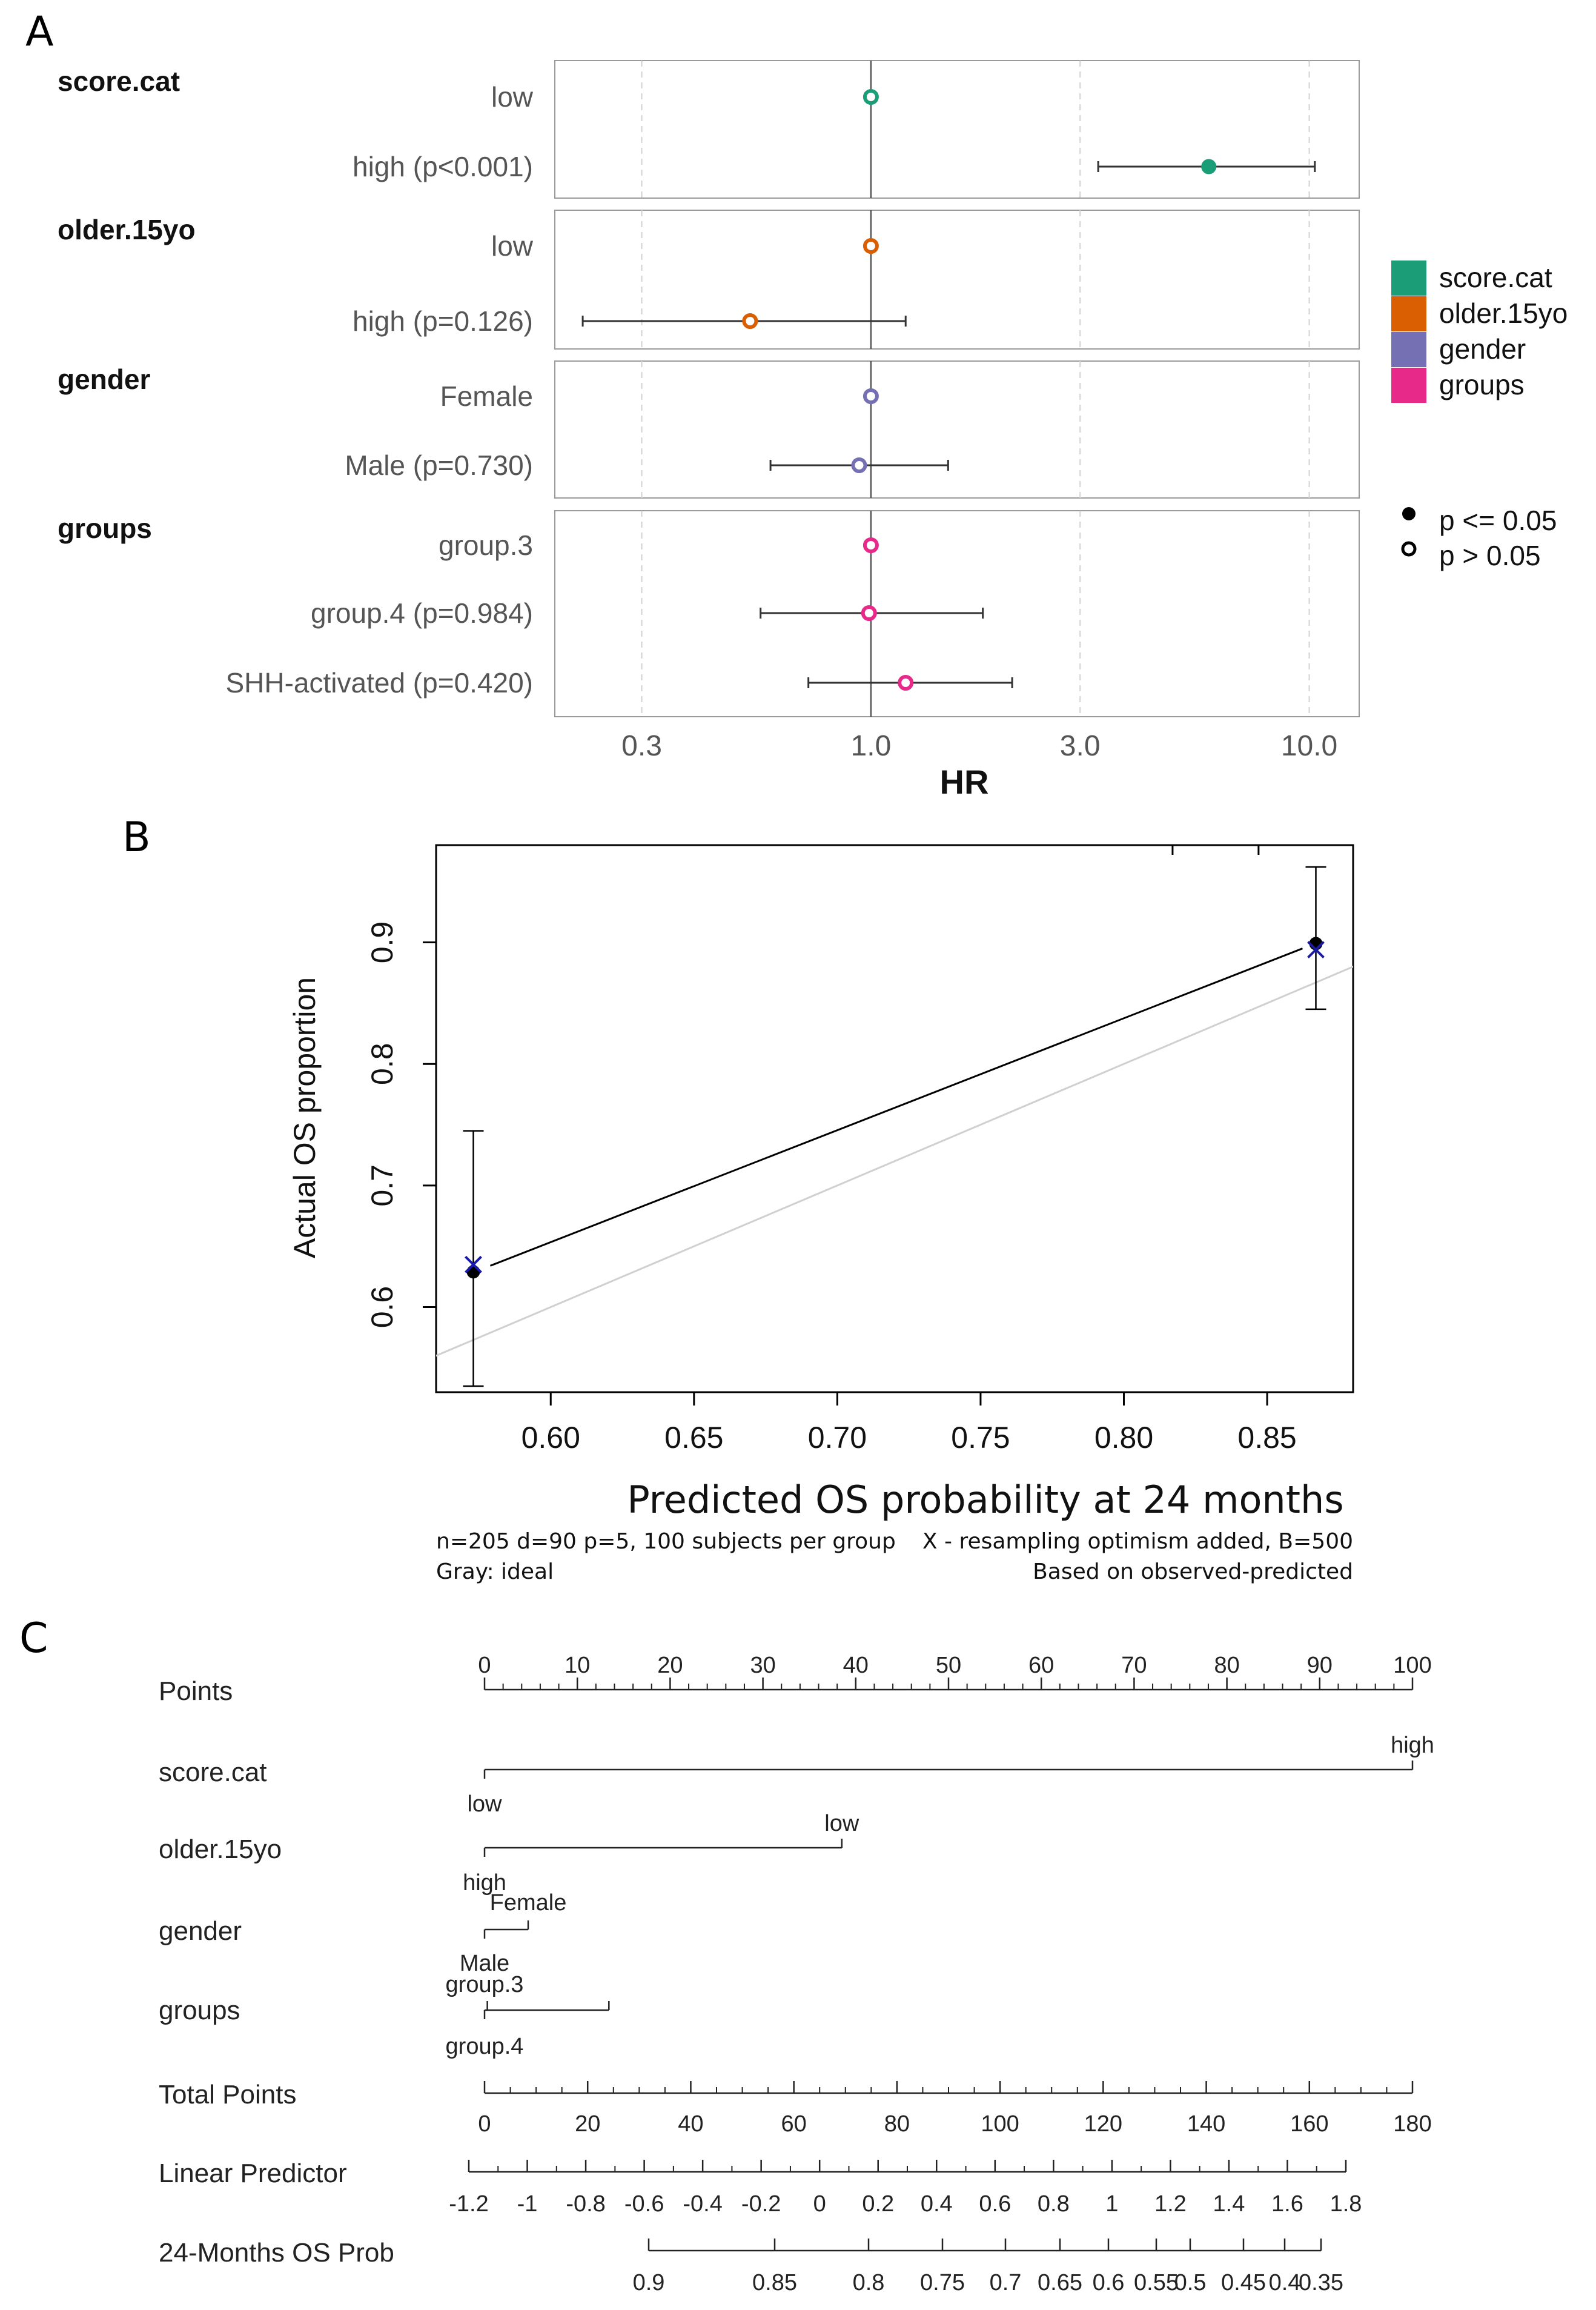 The width and height of the screenshot is (1596, 2310). I want to click on y-tick-label: 0.9, so click(382, 942).